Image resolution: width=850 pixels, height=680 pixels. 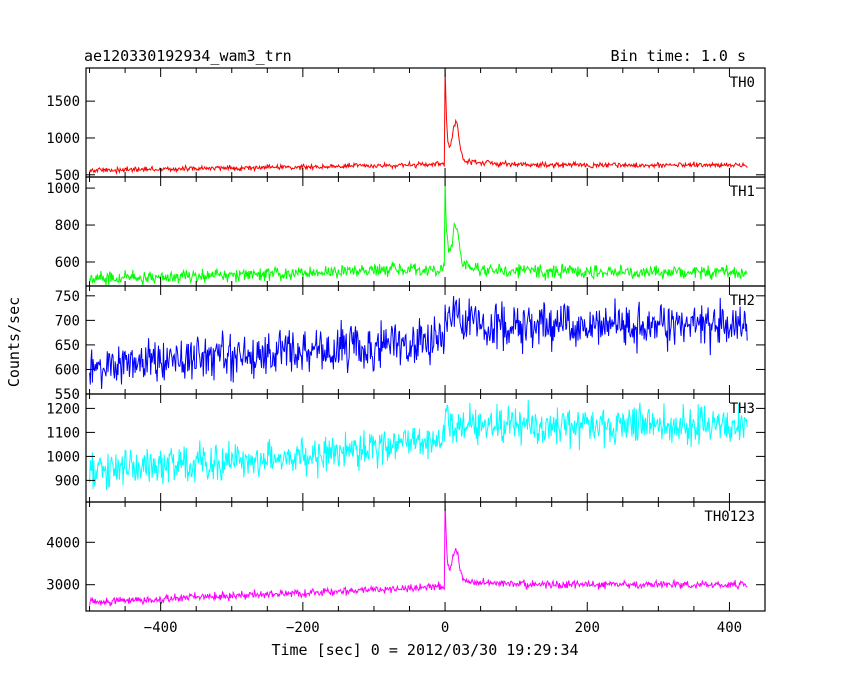 I want to click on y-axis-label: Counts/sec, so click(x=14, y=342).